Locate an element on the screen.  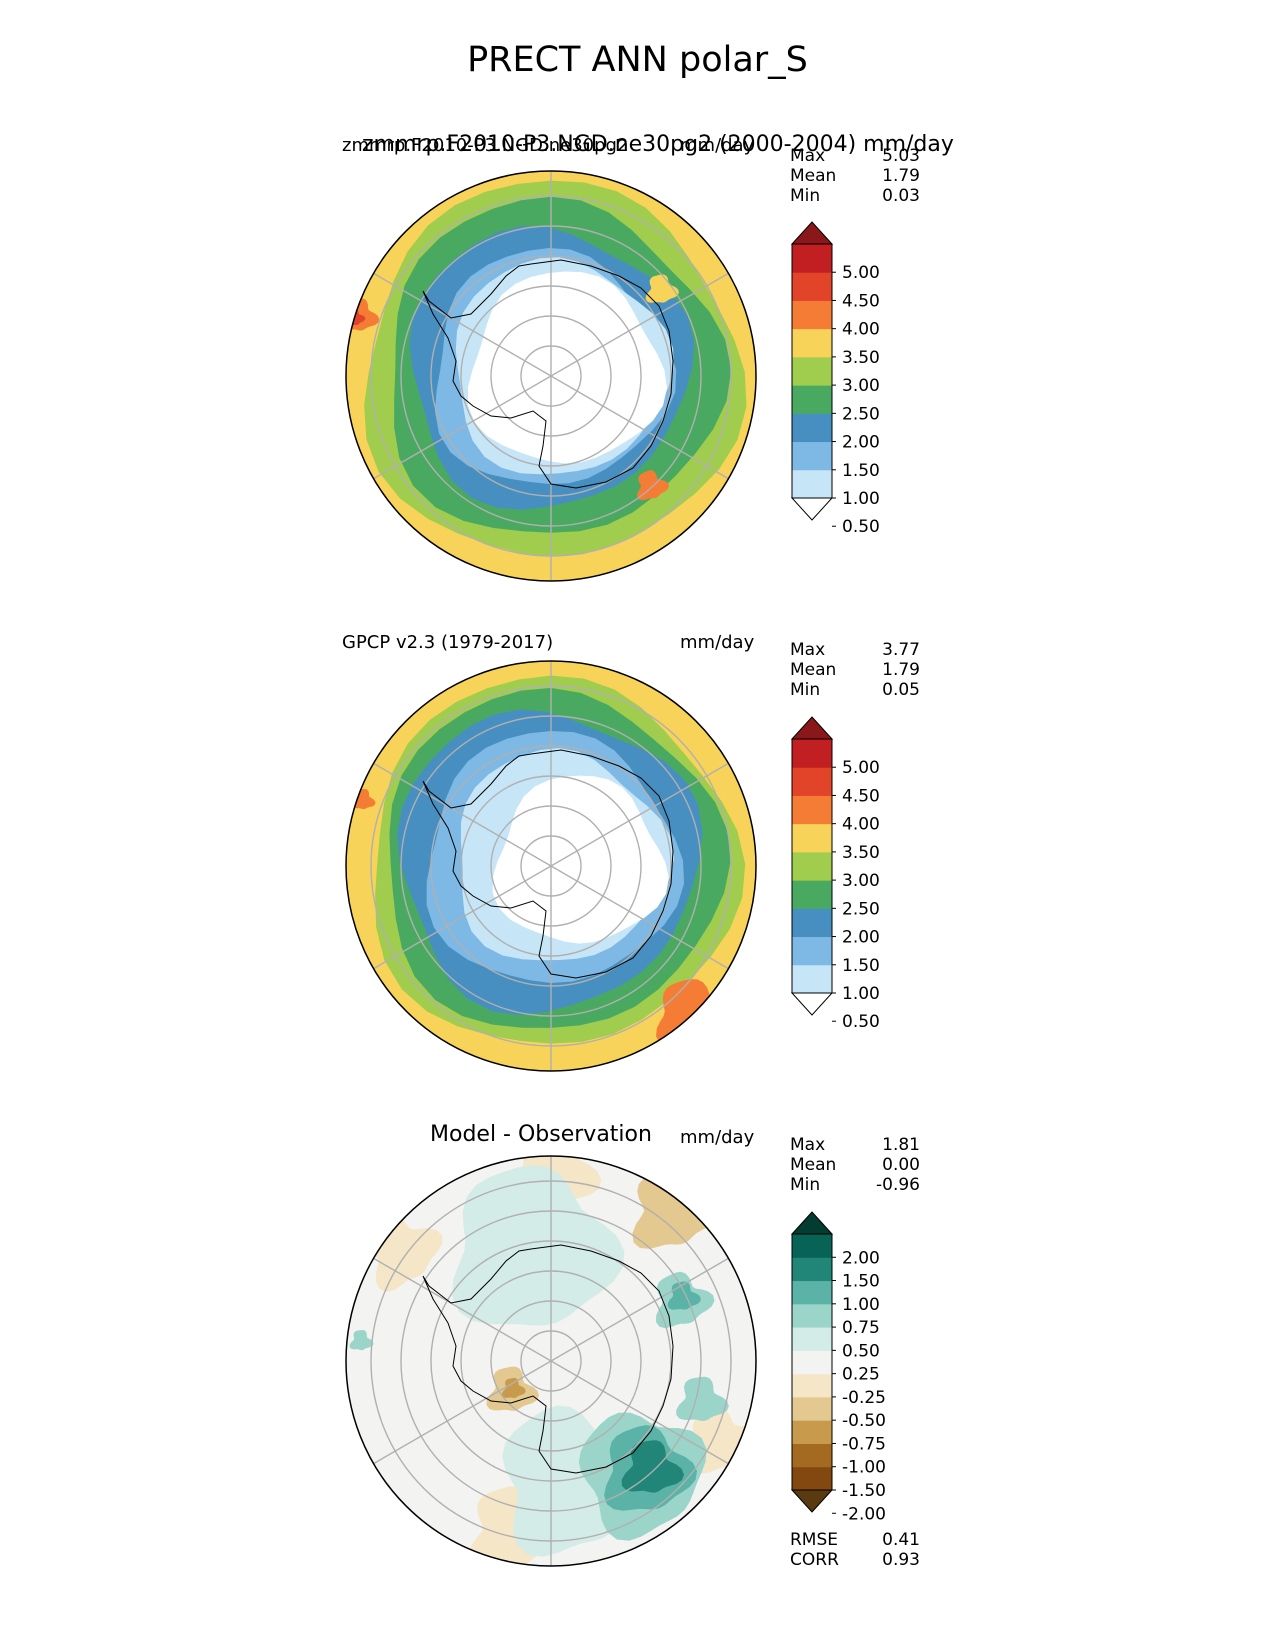
colorbar-tick-label: -1.50 is located at coordinates (864, 1491).